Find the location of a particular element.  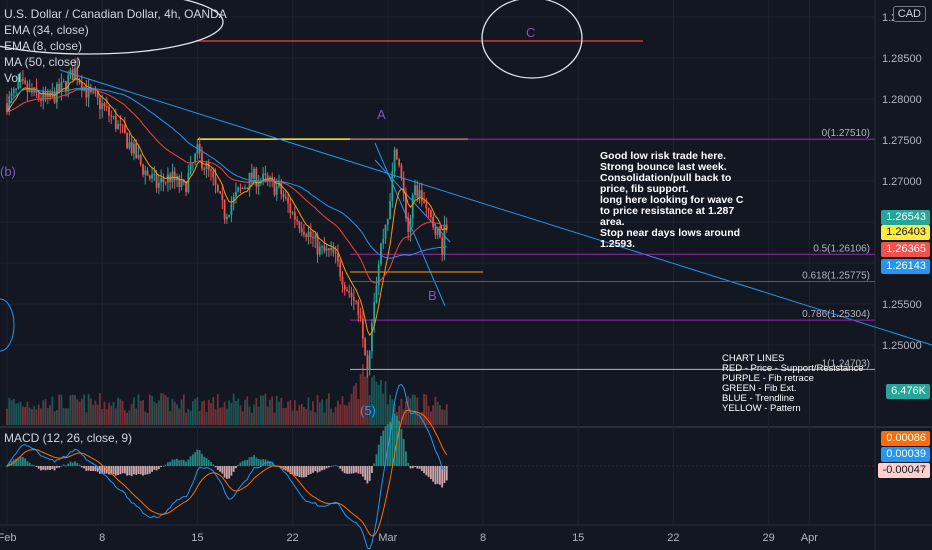

price-tag: 1.26403 is located at coordinates (905, 232).